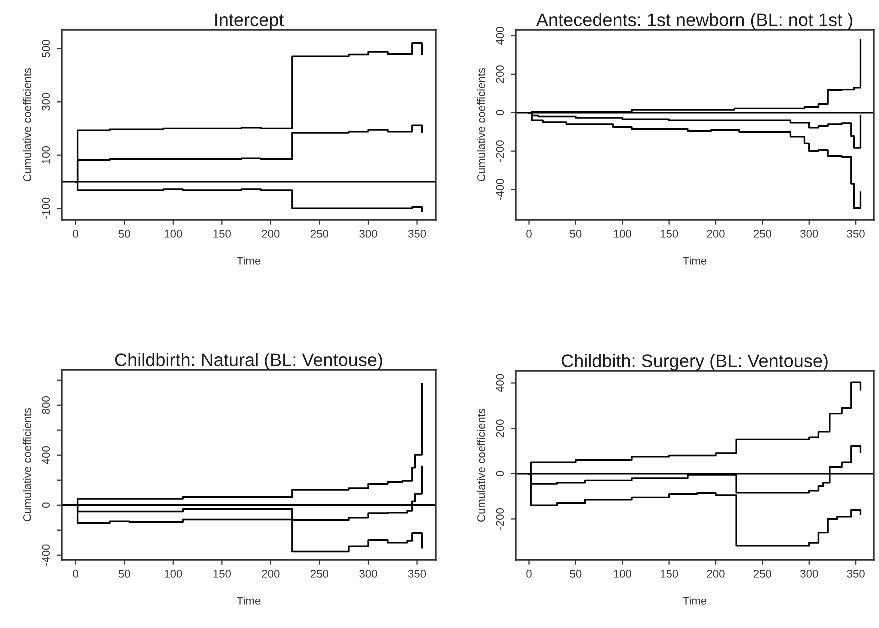 This screenshot has height=628, width=879. Describe the element at coordinates (250, 22) in the screenshot. I see `chart-title: Intercept` at that location.